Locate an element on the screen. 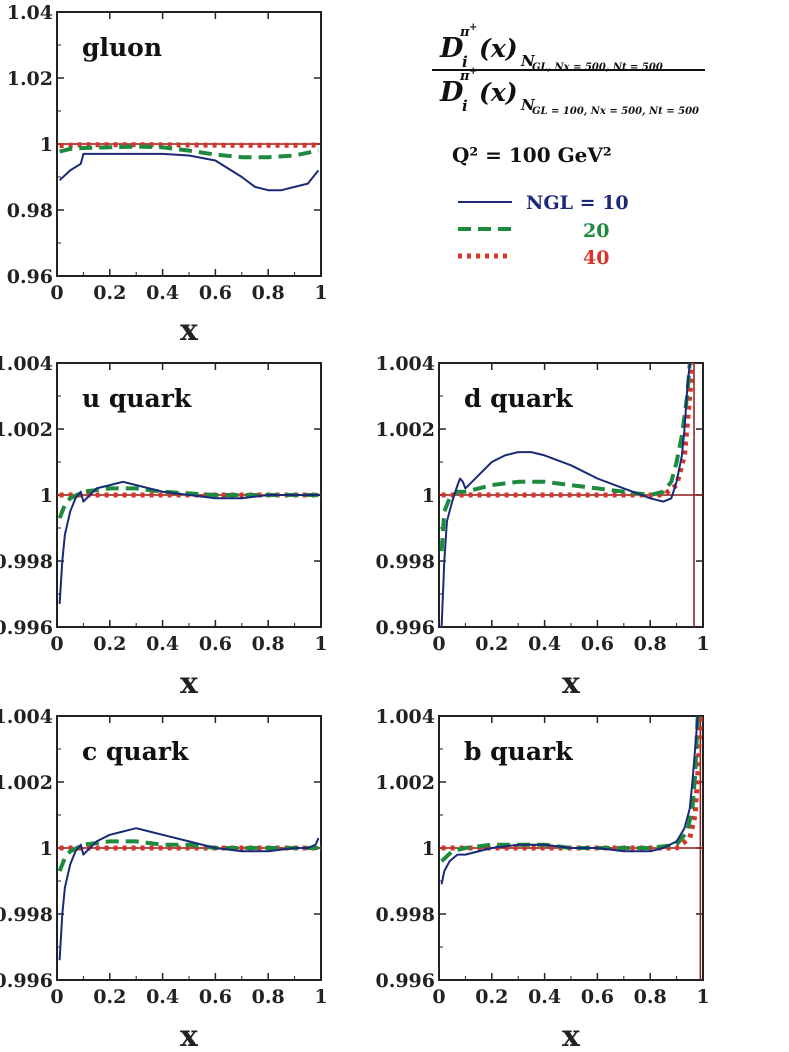  c-quark-ytick-label: 1 is located at coordinates (46, 849).